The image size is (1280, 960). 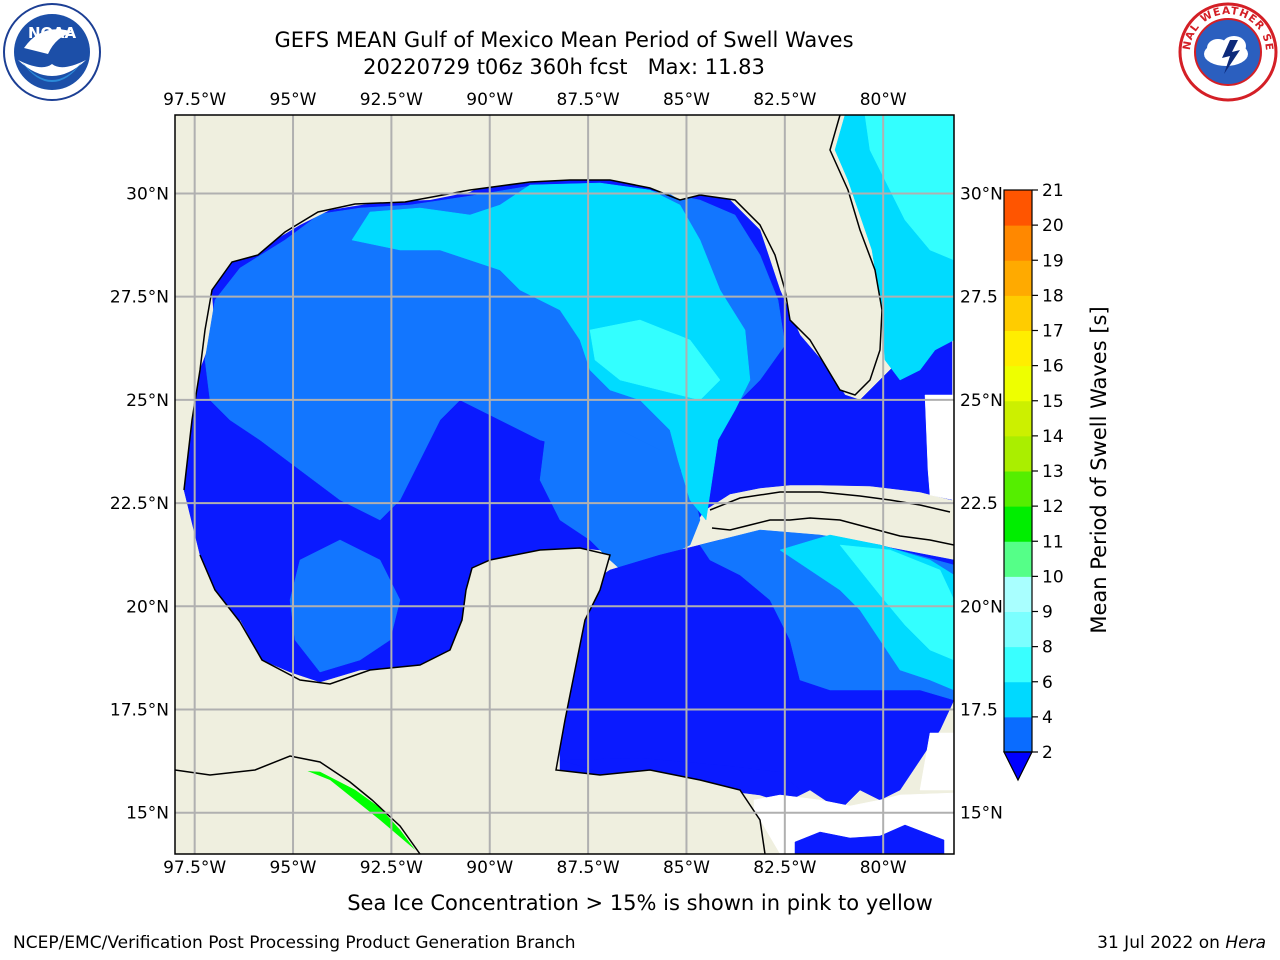 I want to click on x-tick-label-bottom: 92.5°W, so click(x=391, y=868).